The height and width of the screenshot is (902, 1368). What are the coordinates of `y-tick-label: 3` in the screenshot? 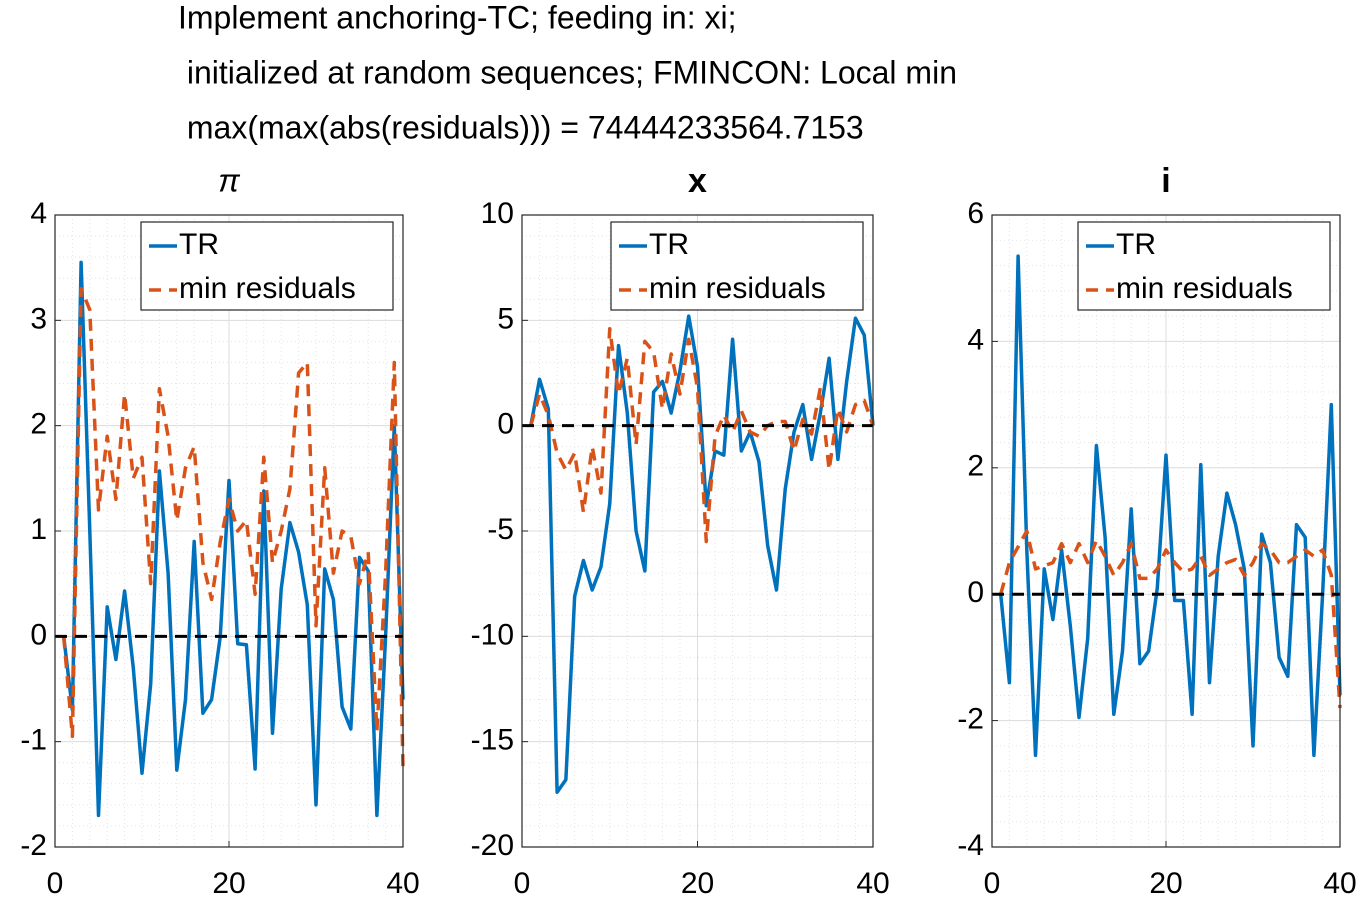 It's located at (38, 318).